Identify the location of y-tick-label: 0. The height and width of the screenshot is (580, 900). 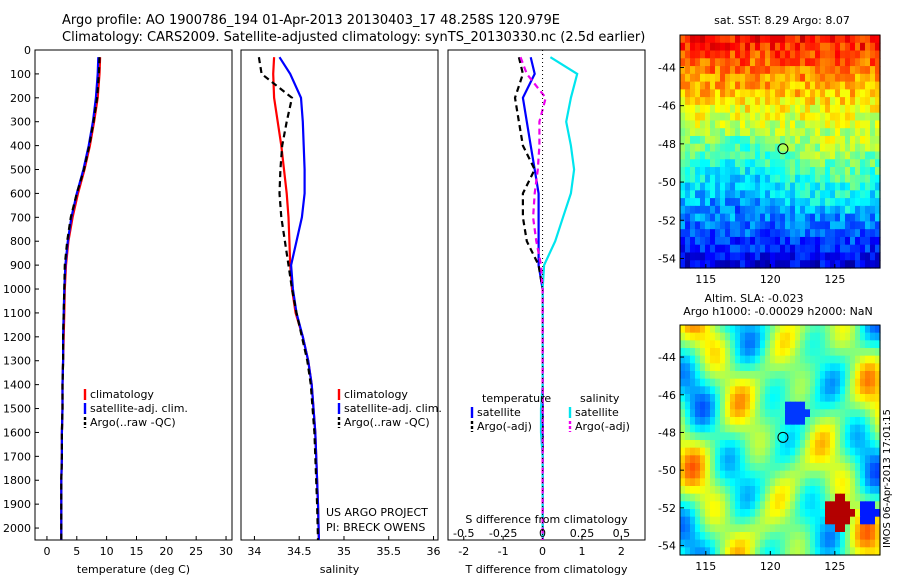
(27, 50).